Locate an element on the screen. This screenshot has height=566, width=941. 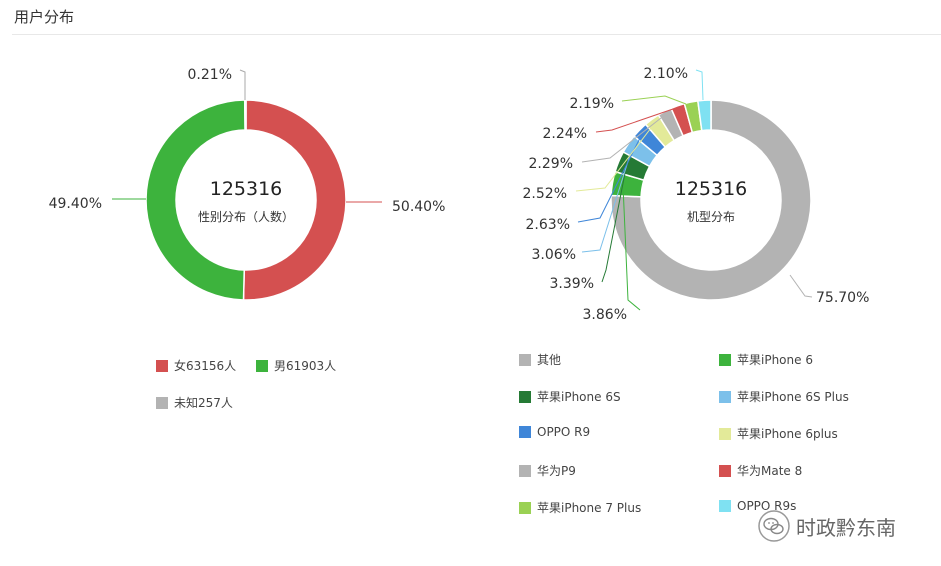
model-leader-line-华为mate-8 is located at coordinates (634, 120).